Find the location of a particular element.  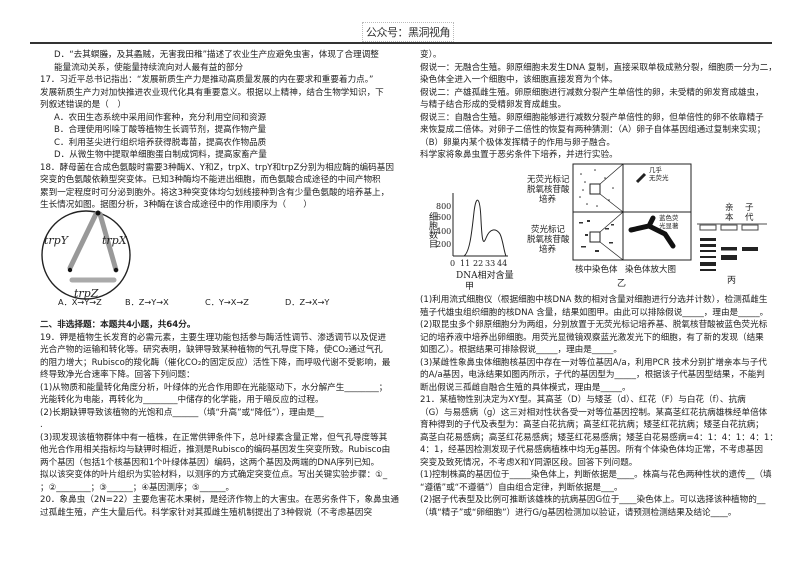

svg-text: 无荧光标记 is located at coordinates (548, 179).